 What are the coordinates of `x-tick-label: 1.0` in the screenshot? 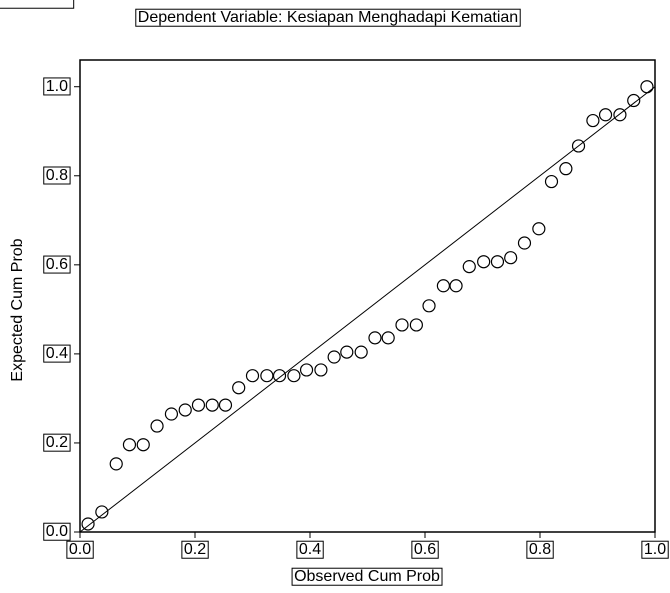 It's located at (655, 549).